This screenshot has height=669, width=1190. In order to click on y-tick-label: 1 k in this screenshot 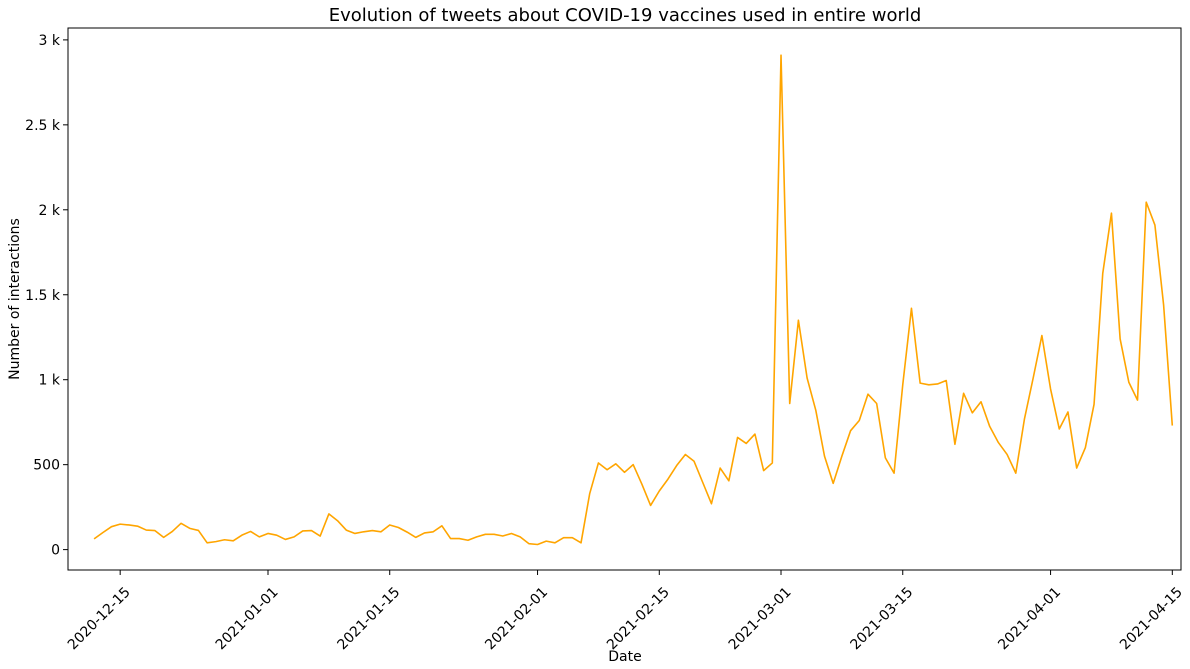, I will do `click(50, 381)`.